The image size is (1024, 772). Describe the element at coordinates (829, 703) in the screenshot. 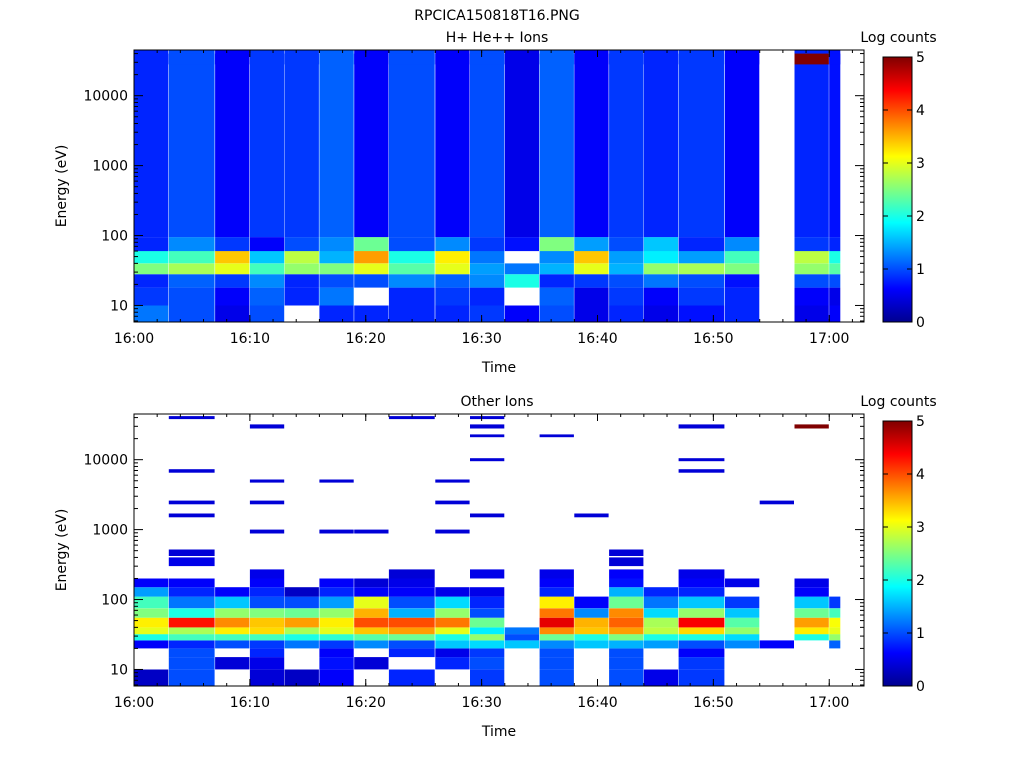

I see `x-tick-label: 17:00` at that location.